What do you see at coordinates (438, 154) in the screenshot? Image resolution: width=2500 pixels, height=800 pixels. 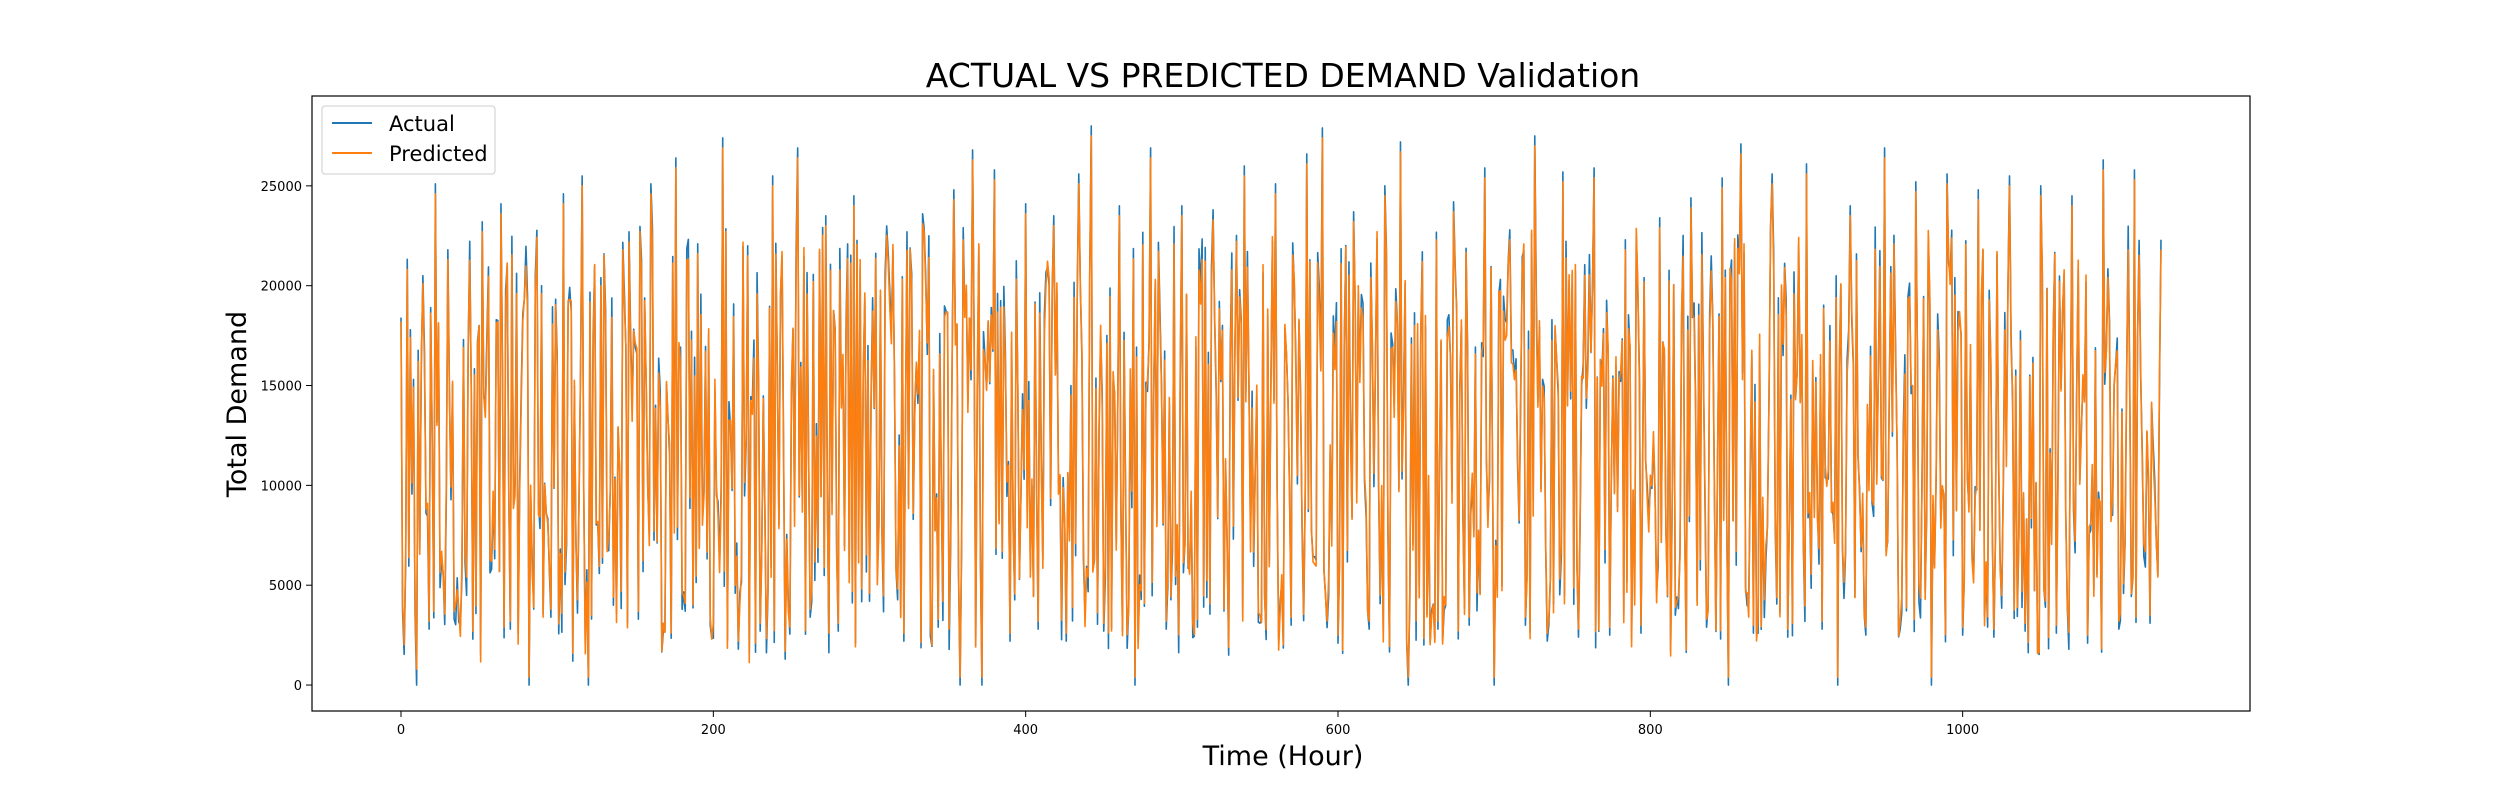 I see `legend-label-predicted: Predicted` at bounding box center [438, 154].